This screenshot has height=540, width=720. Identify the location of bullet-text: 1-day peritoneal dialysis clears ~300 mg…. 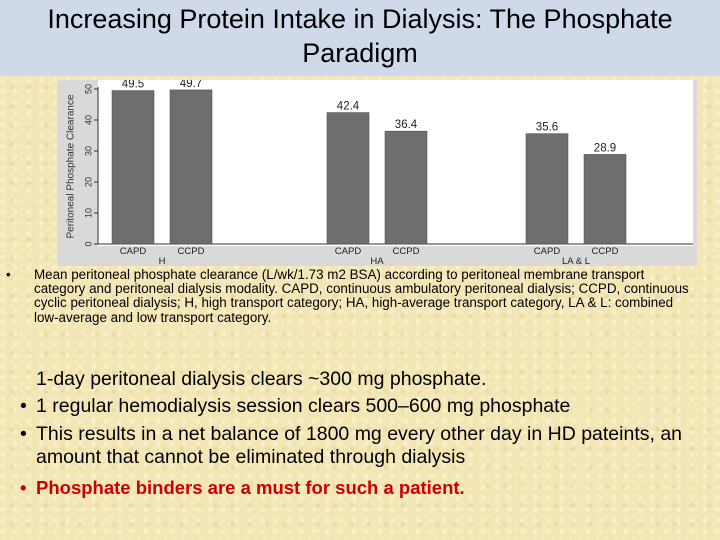
(261, 379).